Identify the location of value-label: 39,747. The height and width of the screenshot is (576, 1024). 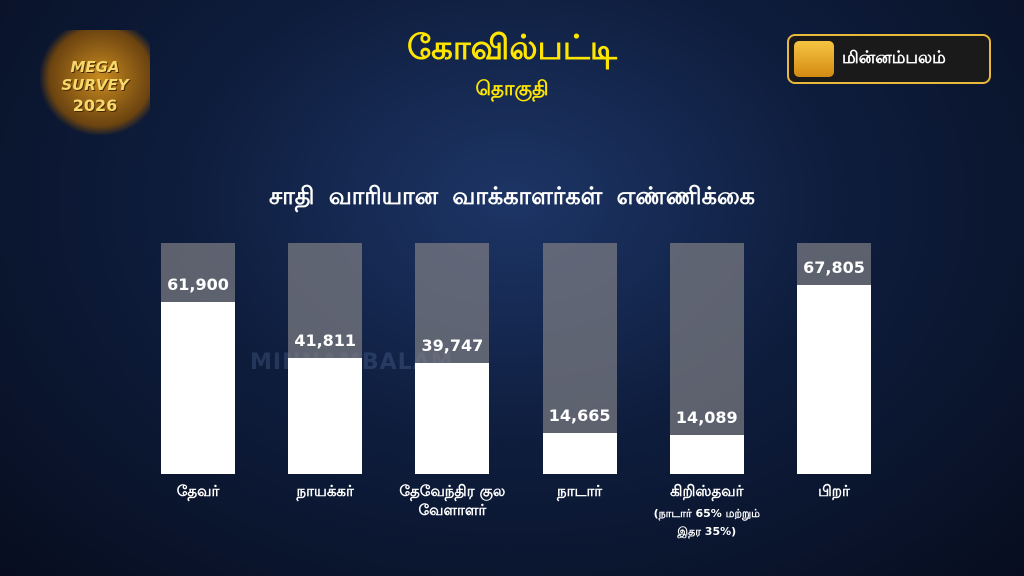
(452, 346).